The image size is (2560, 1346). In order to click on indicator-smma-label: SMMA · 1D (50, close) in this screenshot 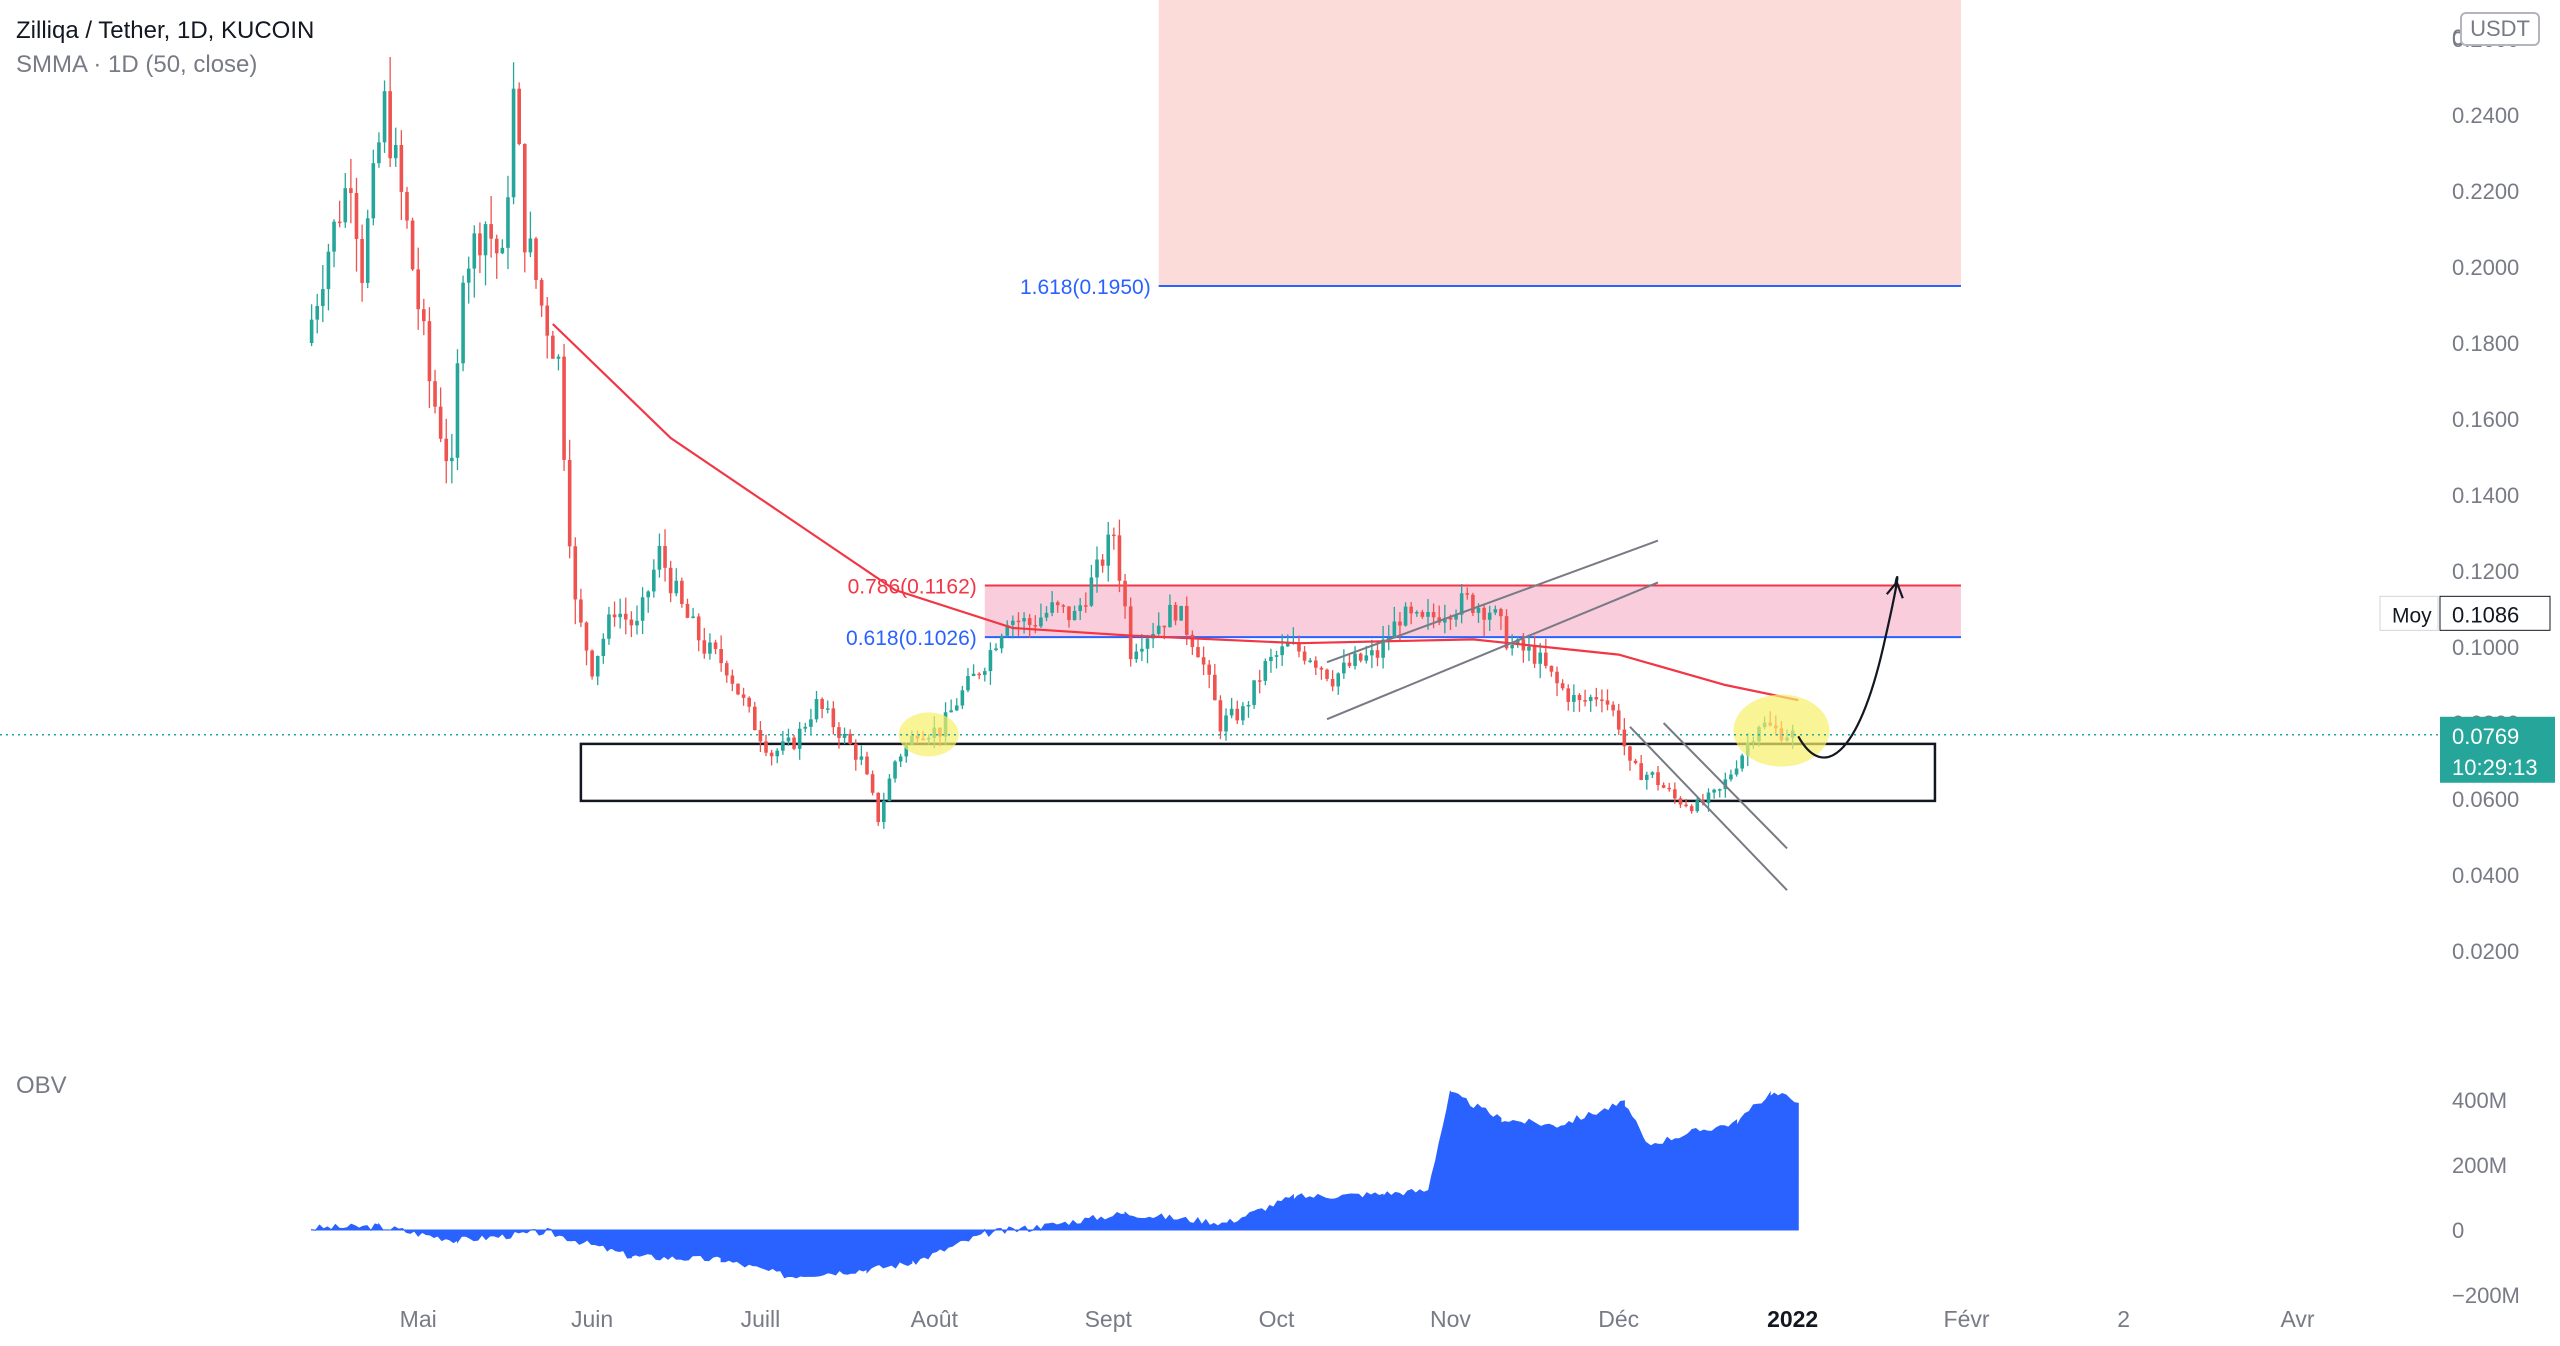, I will do `click(137, 64)`.